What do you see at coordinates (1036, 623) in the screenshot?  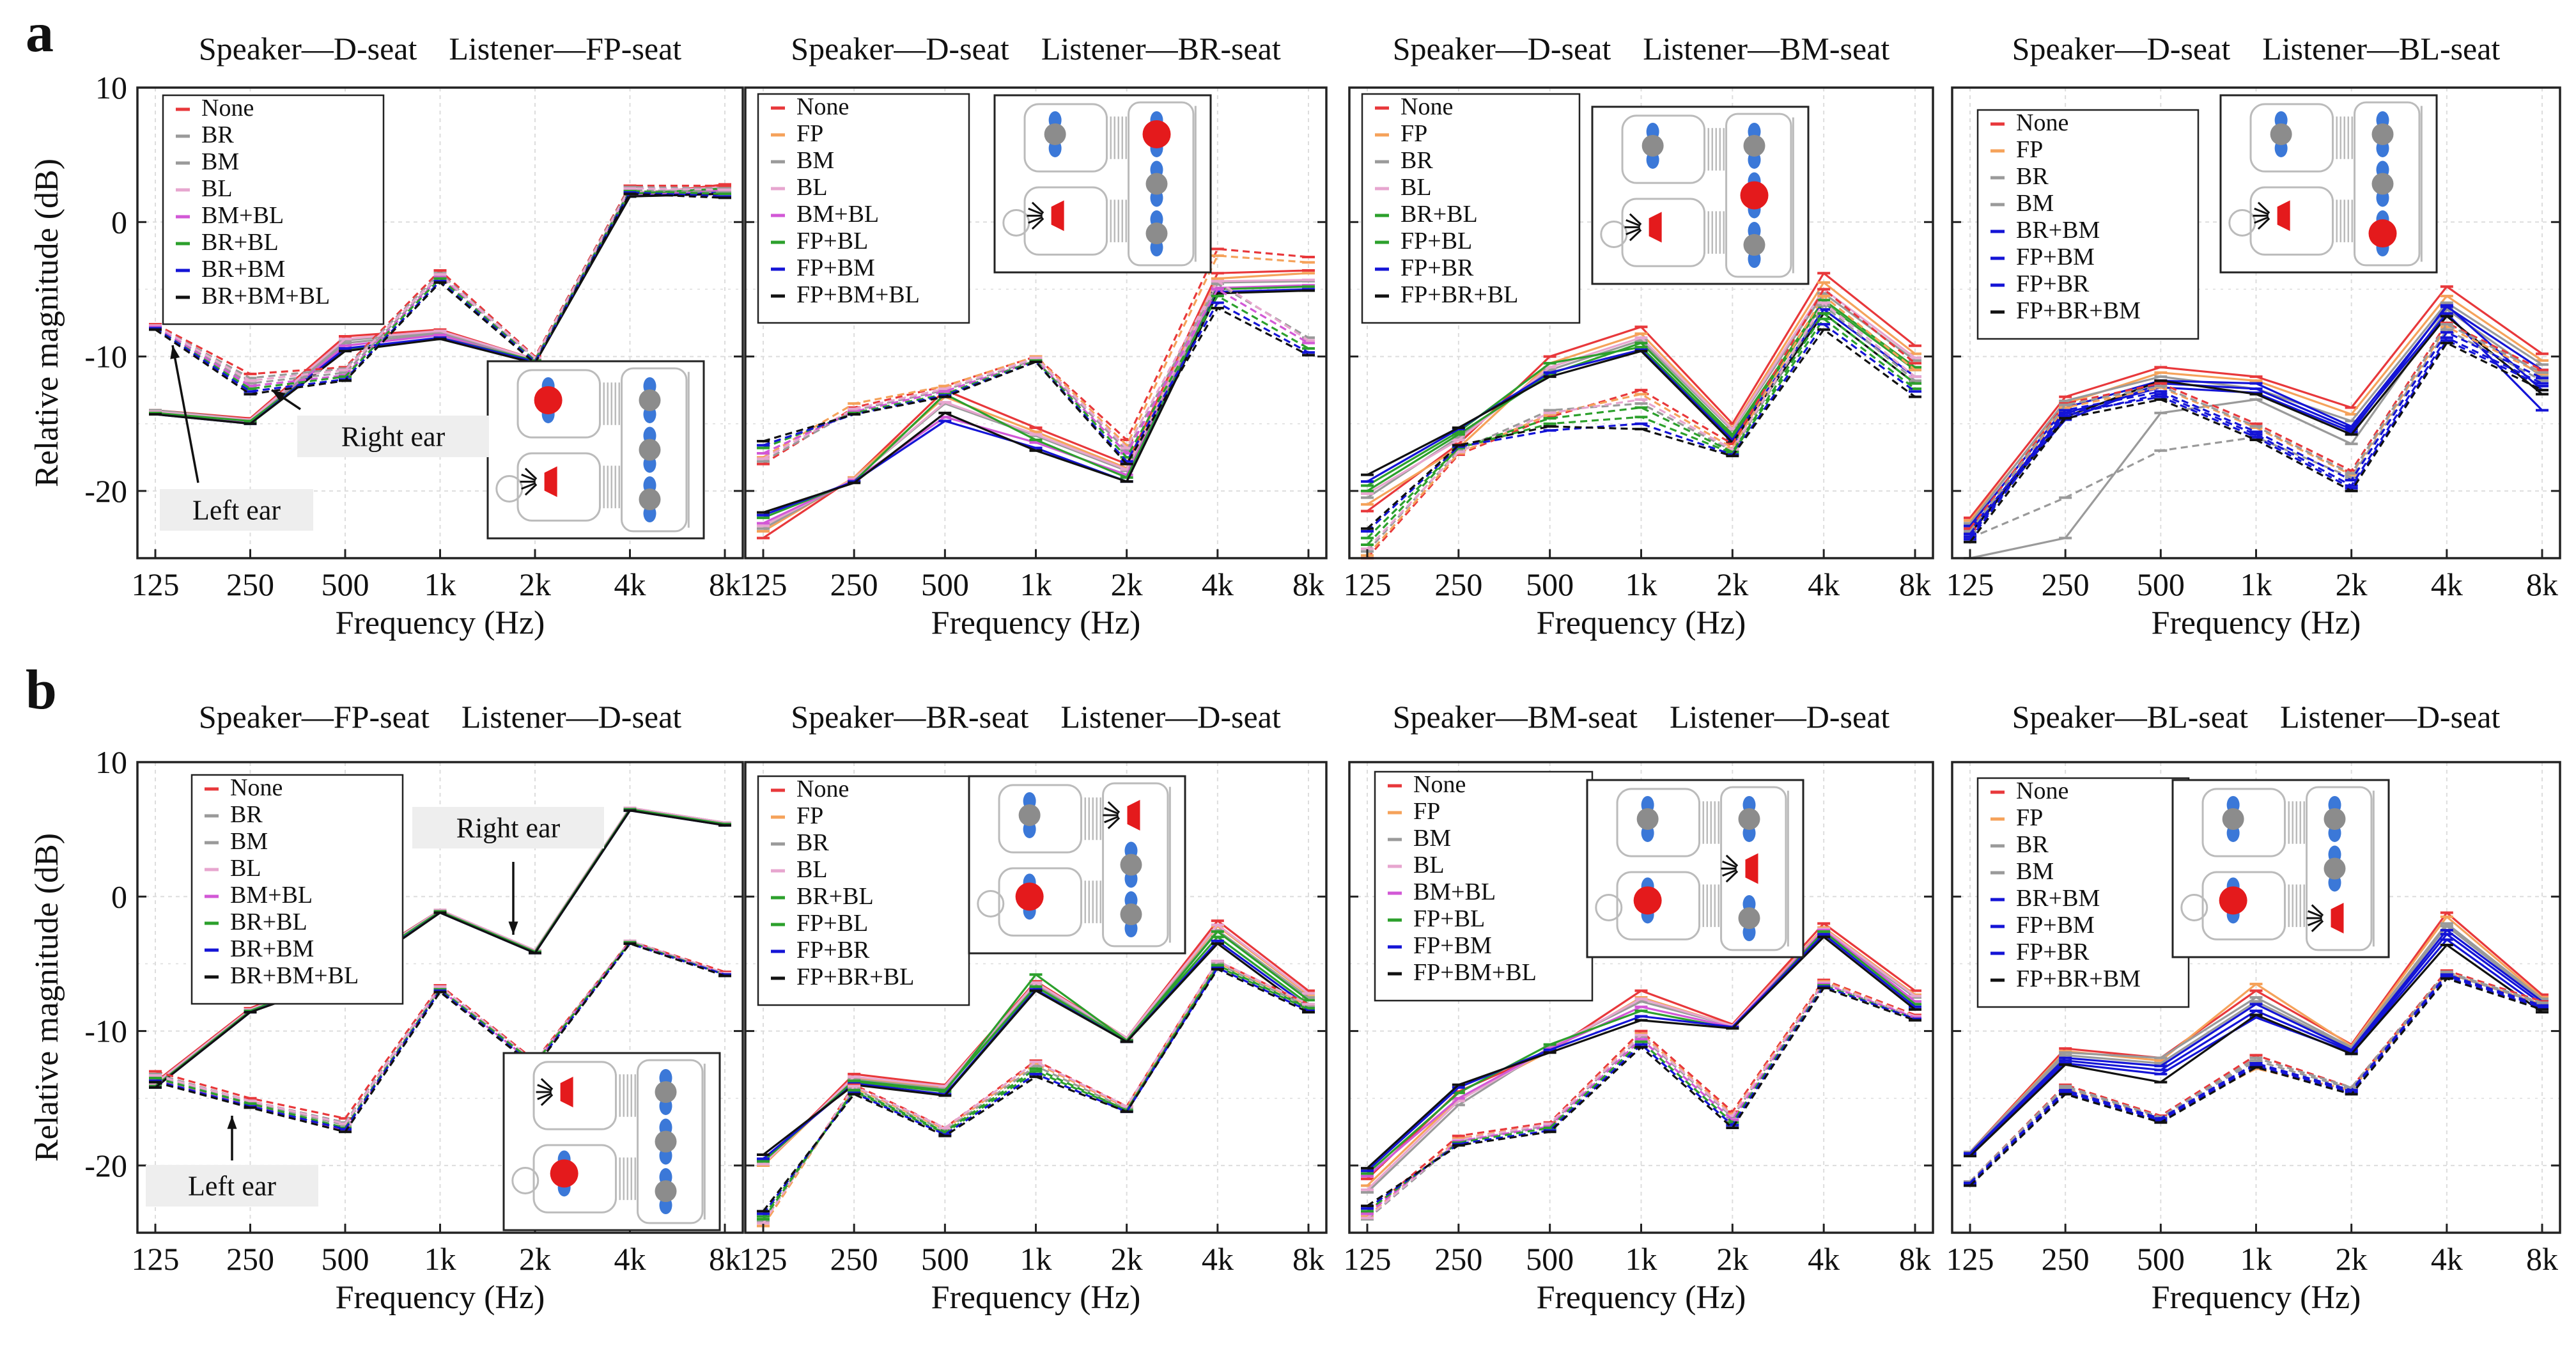 I see `x-axis-title: Frequency (Hz)` at bounding box center [1036, 623].